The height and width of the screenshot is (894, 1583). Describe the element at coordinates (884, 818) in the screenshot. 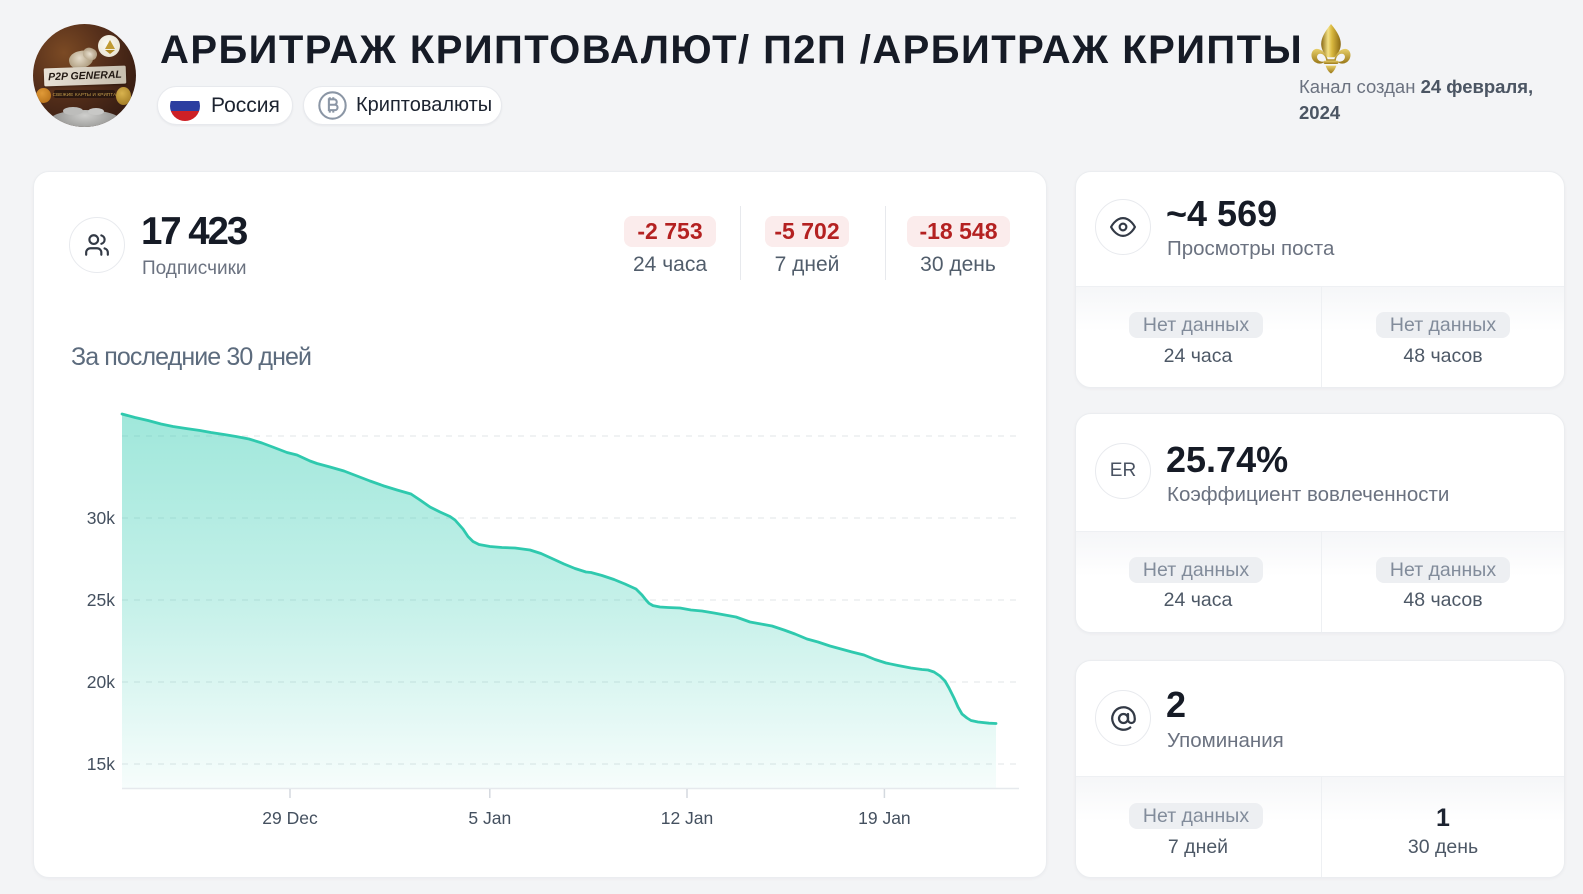

I see `svg-text: 19 Jan` at that location.